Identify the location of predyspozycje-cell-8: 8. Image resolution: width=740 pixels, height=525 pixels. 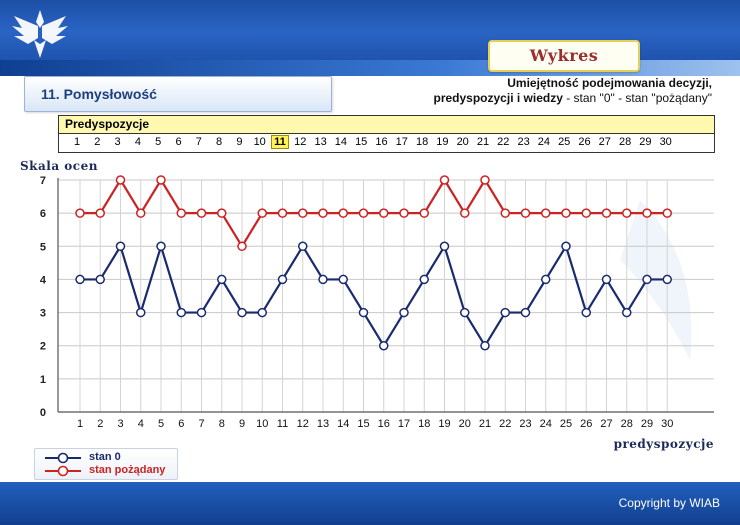
(219, 142).